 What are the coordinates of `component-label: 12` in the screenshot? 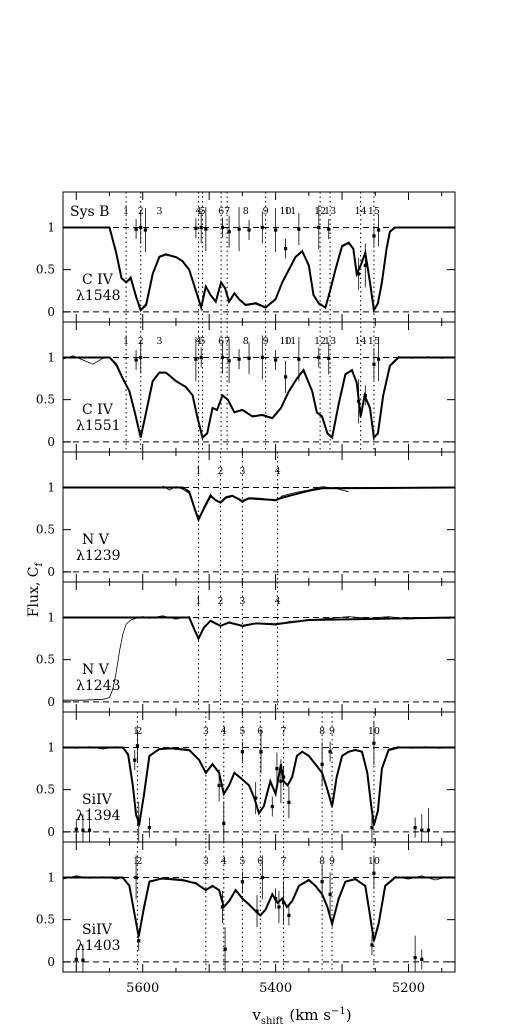 It's located at (320, 341).